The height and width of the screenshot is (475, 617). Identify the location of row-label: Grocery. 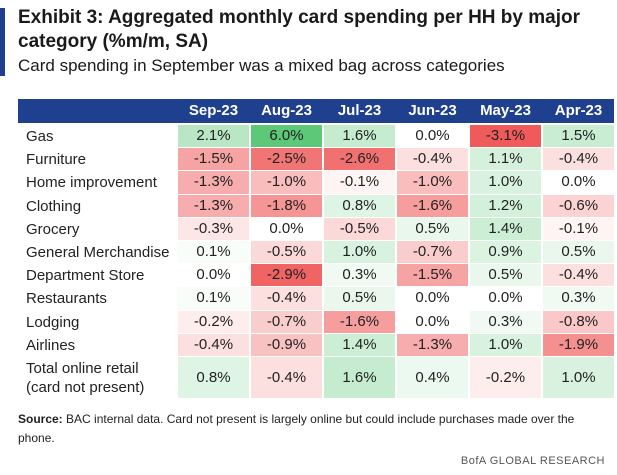
(53, 229).